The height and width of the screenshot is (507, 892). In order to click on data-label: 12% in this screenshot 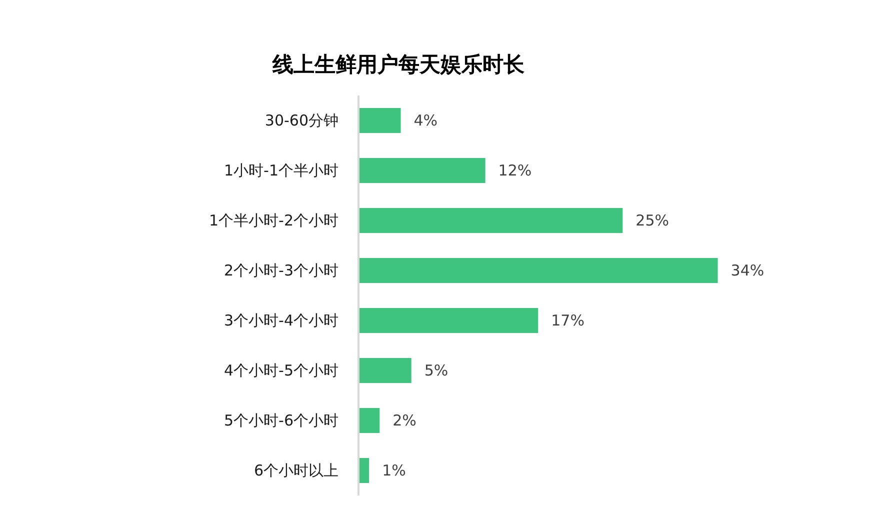, I will do `click(515, 171)`.